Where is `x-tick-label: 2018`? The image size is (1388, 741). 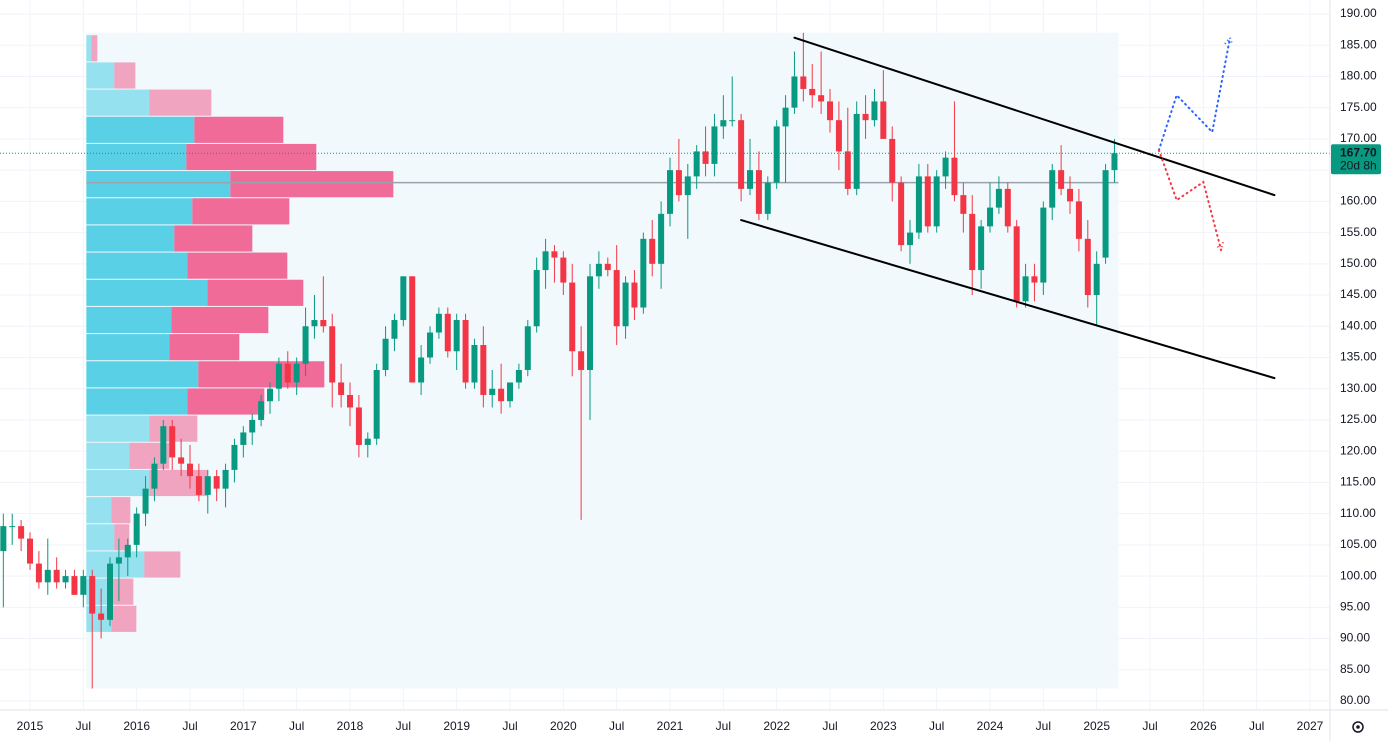
x-tick-label: 2018 is located at coordinates (350, 726).